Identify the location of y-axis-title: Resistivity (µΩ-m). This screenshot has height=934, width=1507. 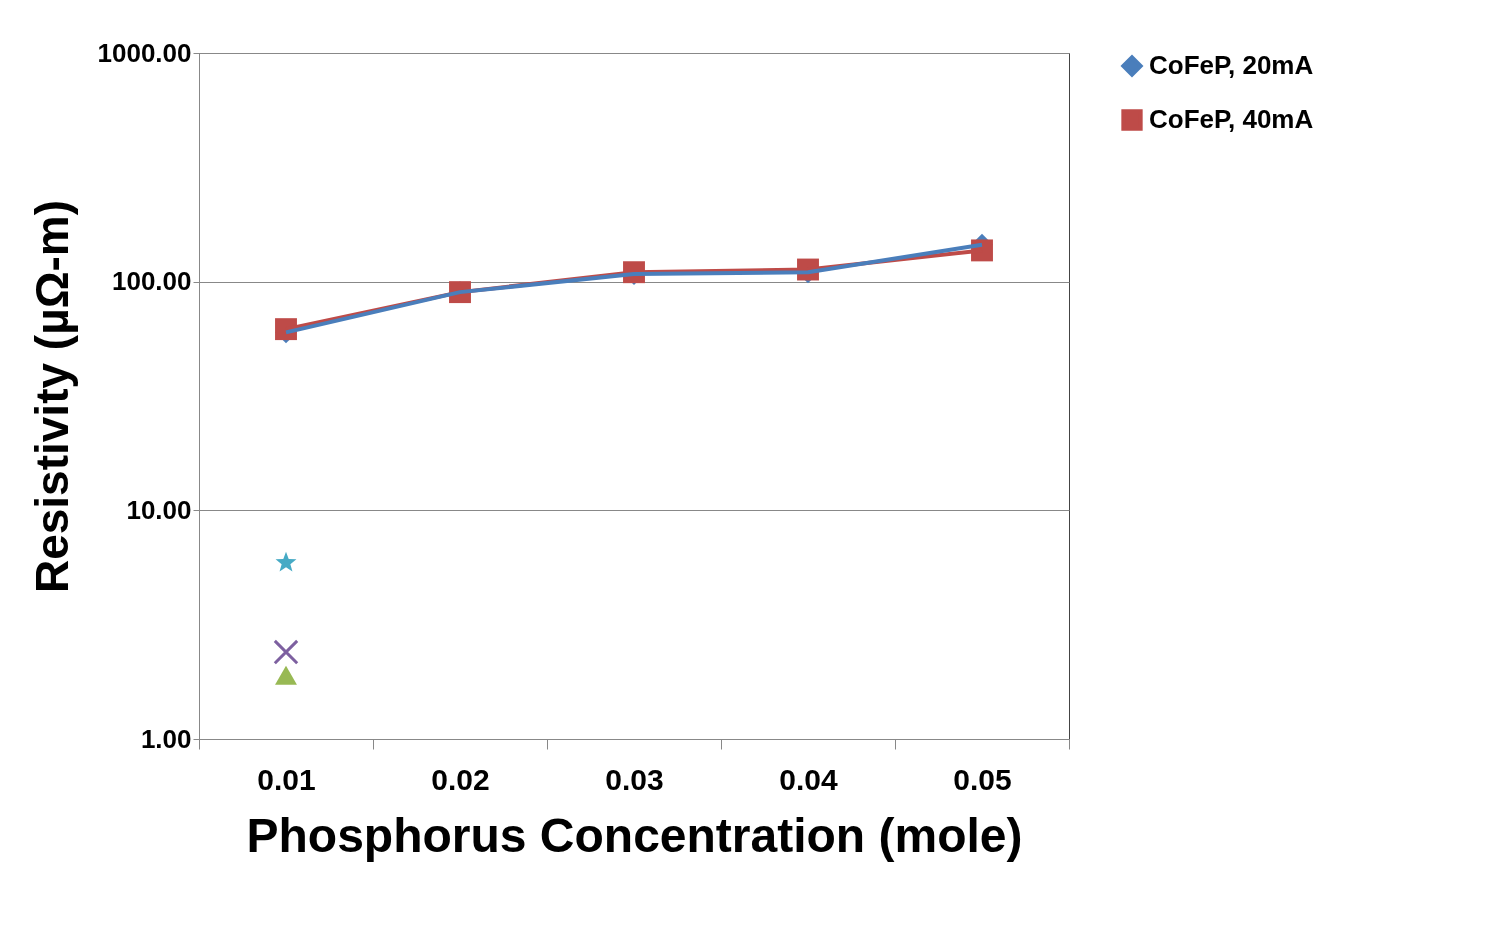
(51, 396).